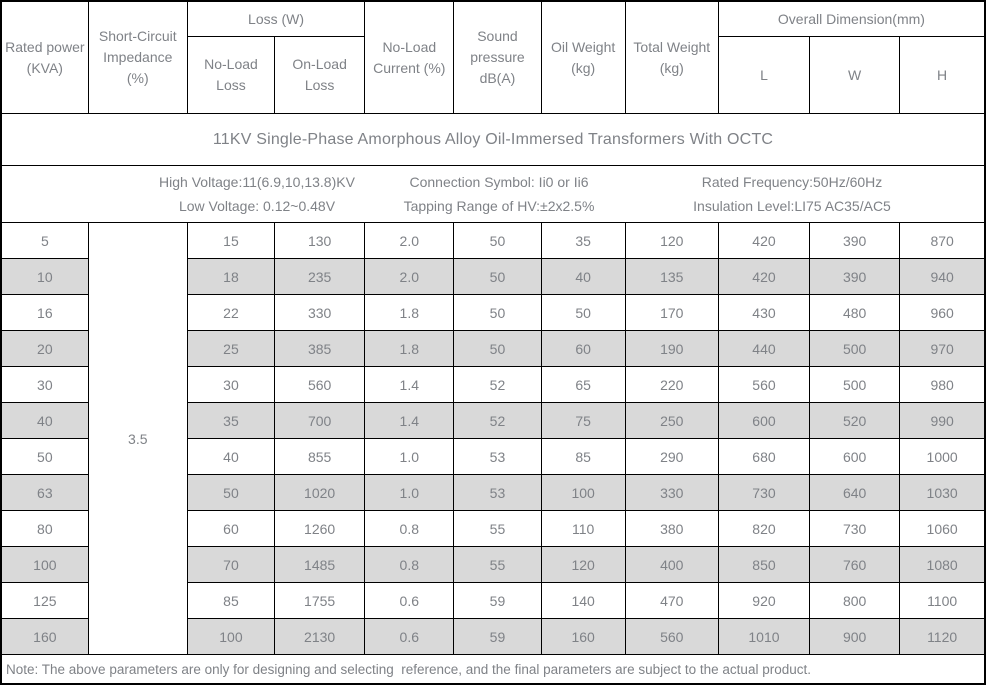 This screenshot has height=687, width=986. What do you see at coordinates (764, 600) in the screenshot?
I see `table-cell: 920` at bounding box center [764, 600].